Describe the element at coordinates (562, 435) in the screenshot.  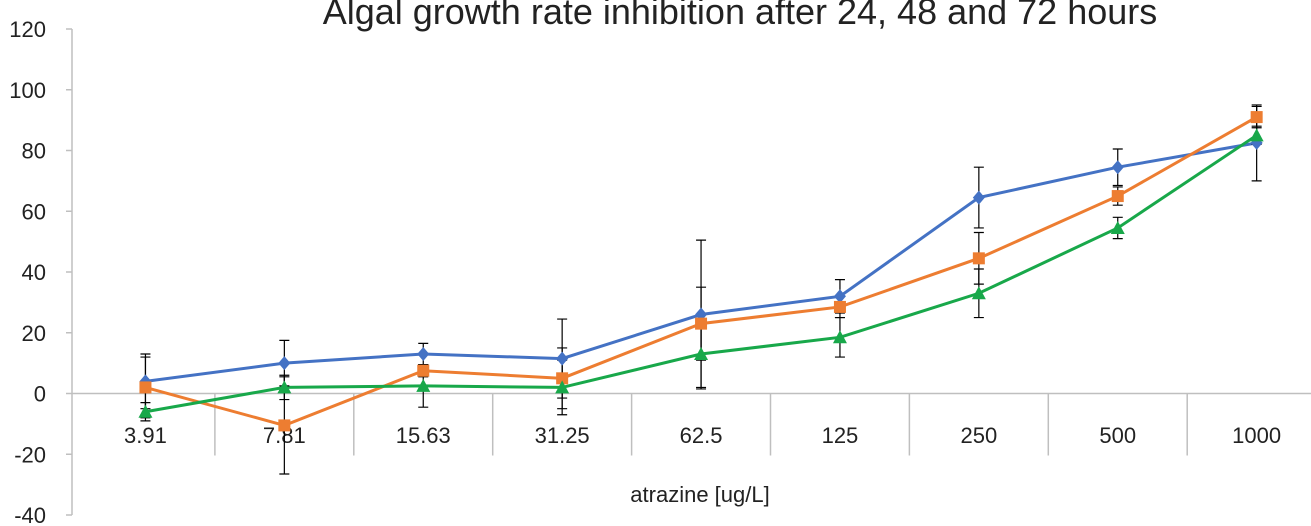
I see `x-tick-label: 31.25` at that location.